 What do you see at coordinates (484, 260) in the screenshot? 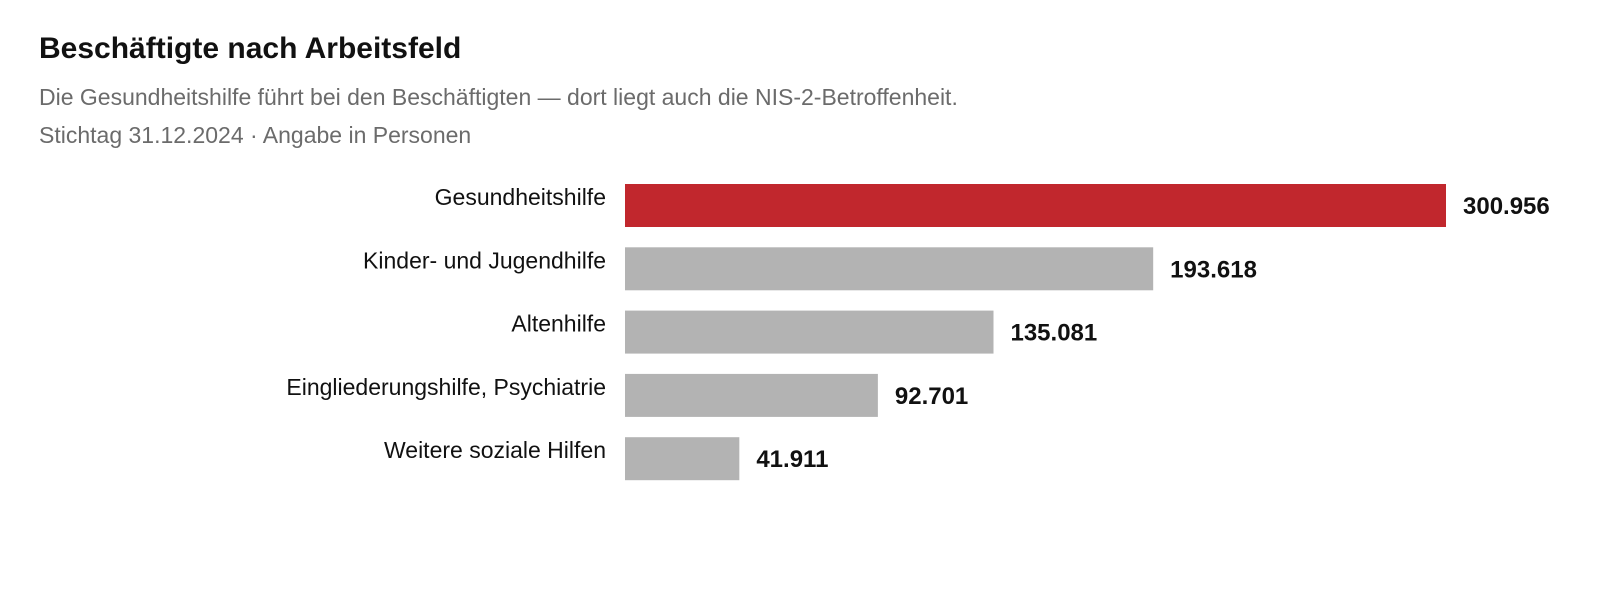
I see `category-label: Kinder- und Jugendhilfe` at bounding box center [484, 260].